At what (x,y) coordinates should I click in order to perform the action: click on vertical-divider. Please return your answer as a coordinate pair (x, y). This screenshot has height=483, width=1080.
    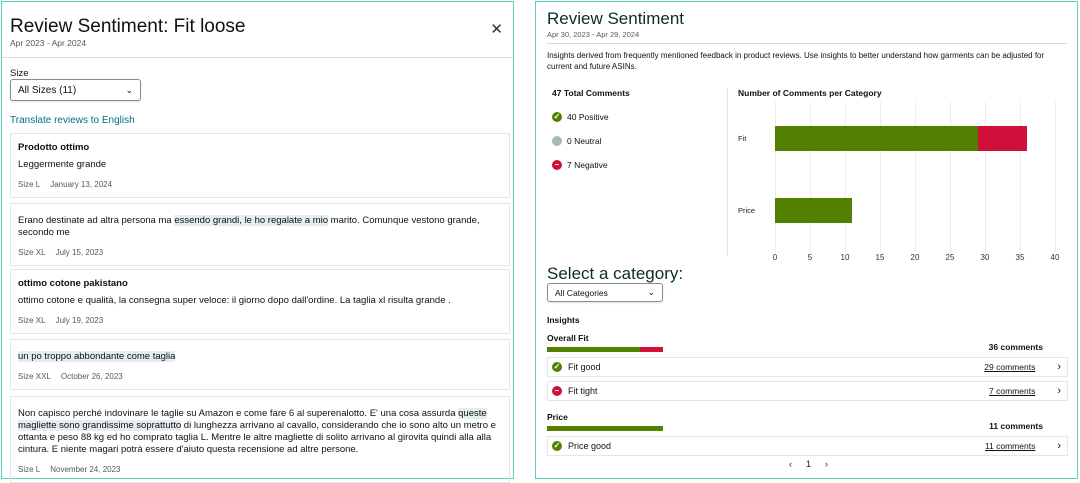
    Looking at the image, I should click on (727, 172).